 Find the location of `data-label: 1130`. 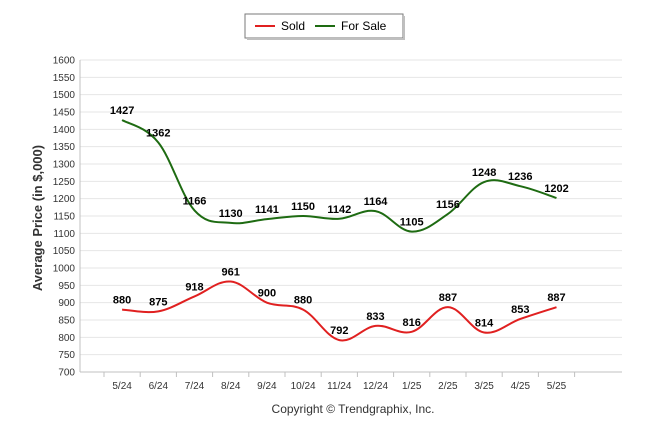

data-label: 1130 is located at coordinates (231, 214).